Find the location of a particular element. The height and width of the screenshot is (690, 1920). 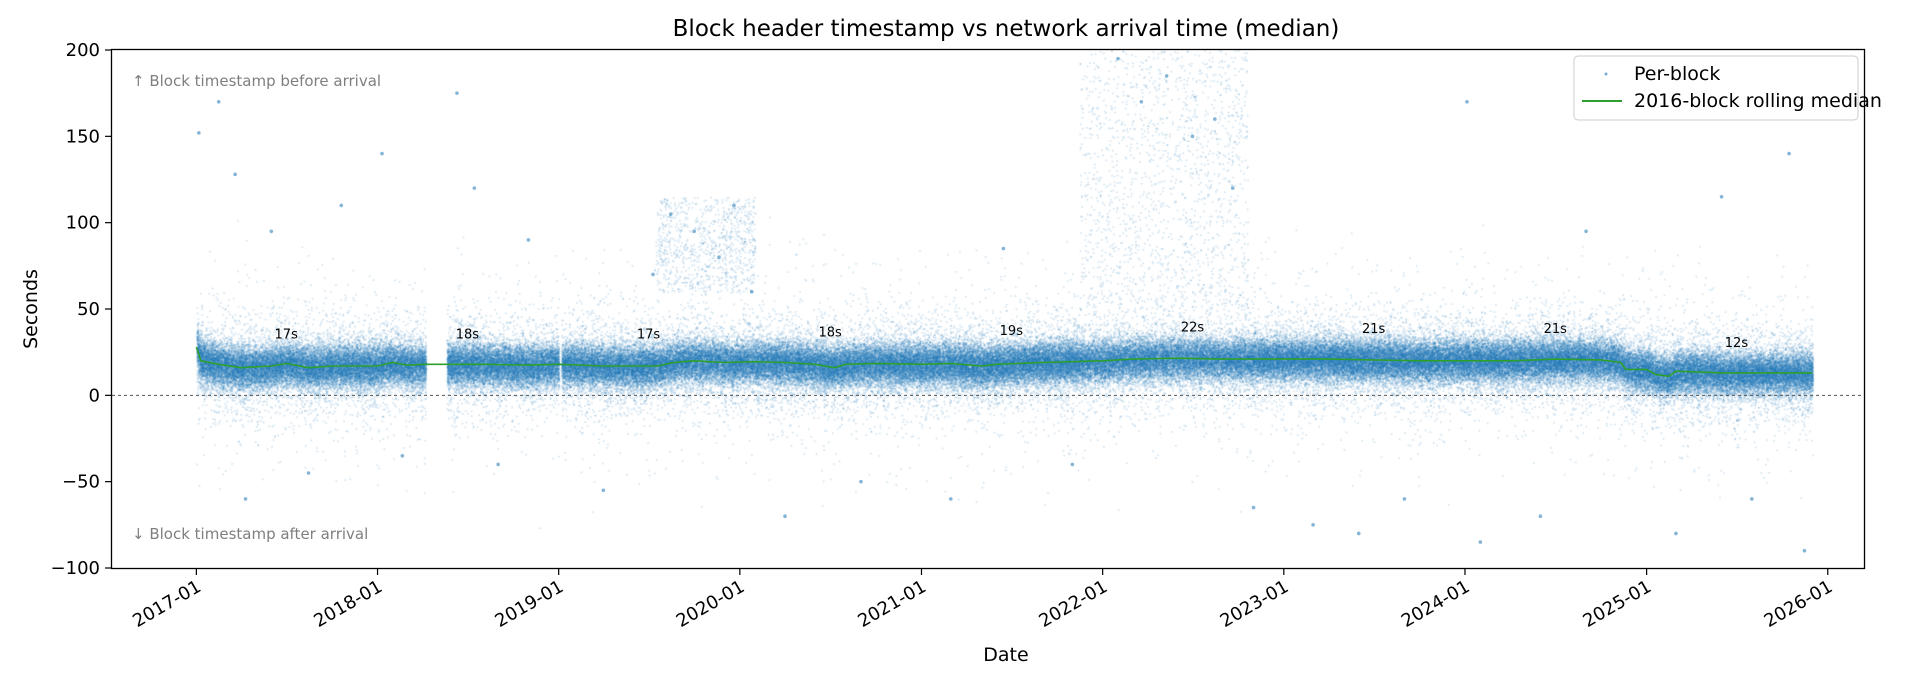

y-tick-label-3: 50 is located at coordinates (88, 309).